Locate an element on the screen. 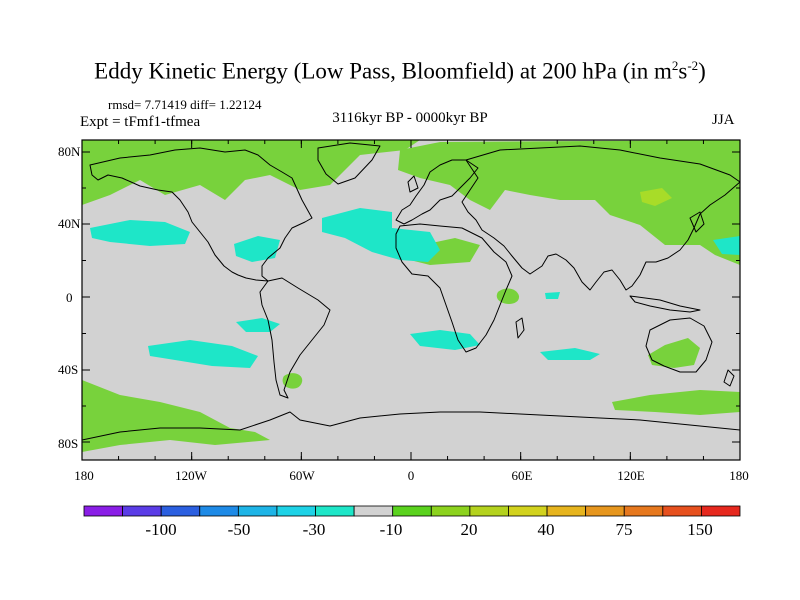 Image resolution: width=800 pixels, height=600 pixels. lat-label-80n: 80N is located at coordinates (69, 151).